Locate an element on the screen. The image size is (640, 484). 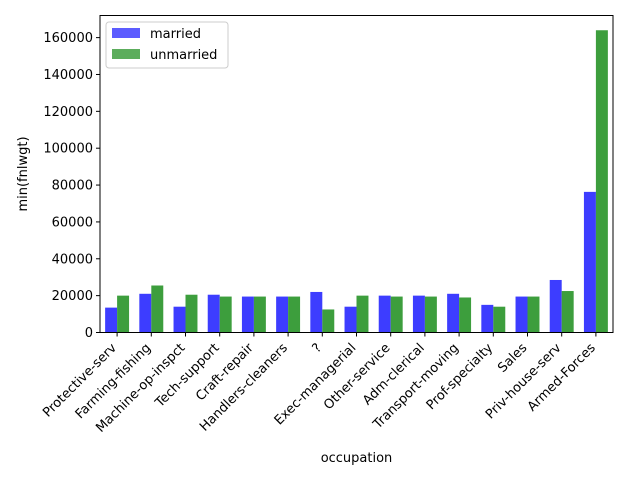
bar-married-prof-specialty is located at coordinates (487, 318).